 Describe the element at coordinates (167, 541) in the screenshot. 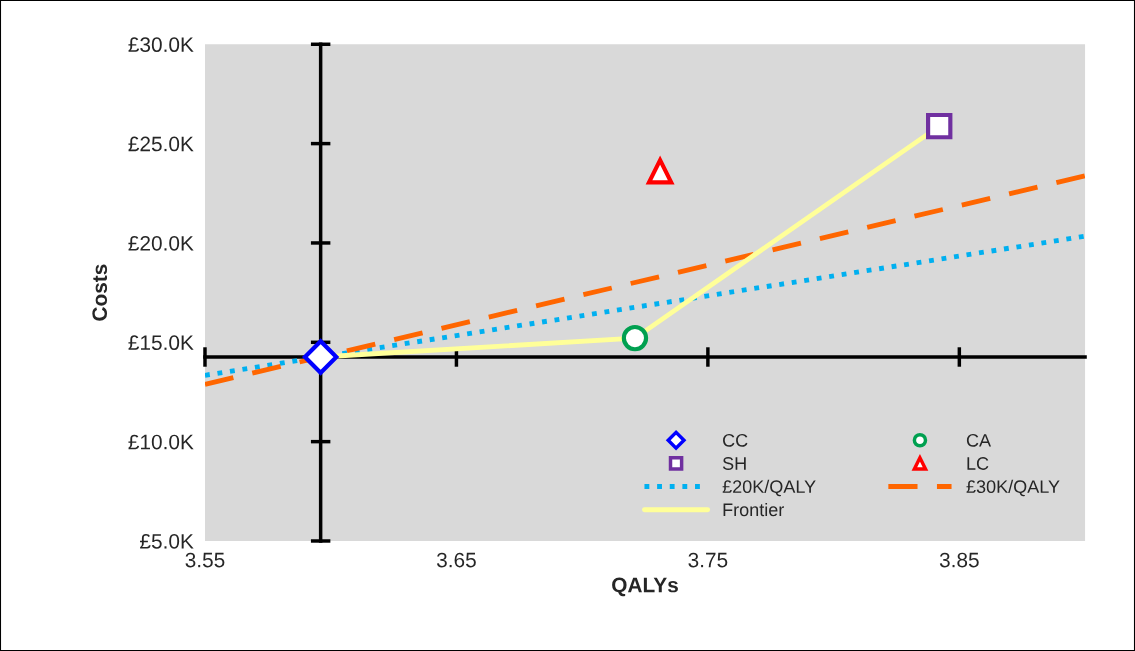

I see `y-tick-label: £5.0K` at that location.